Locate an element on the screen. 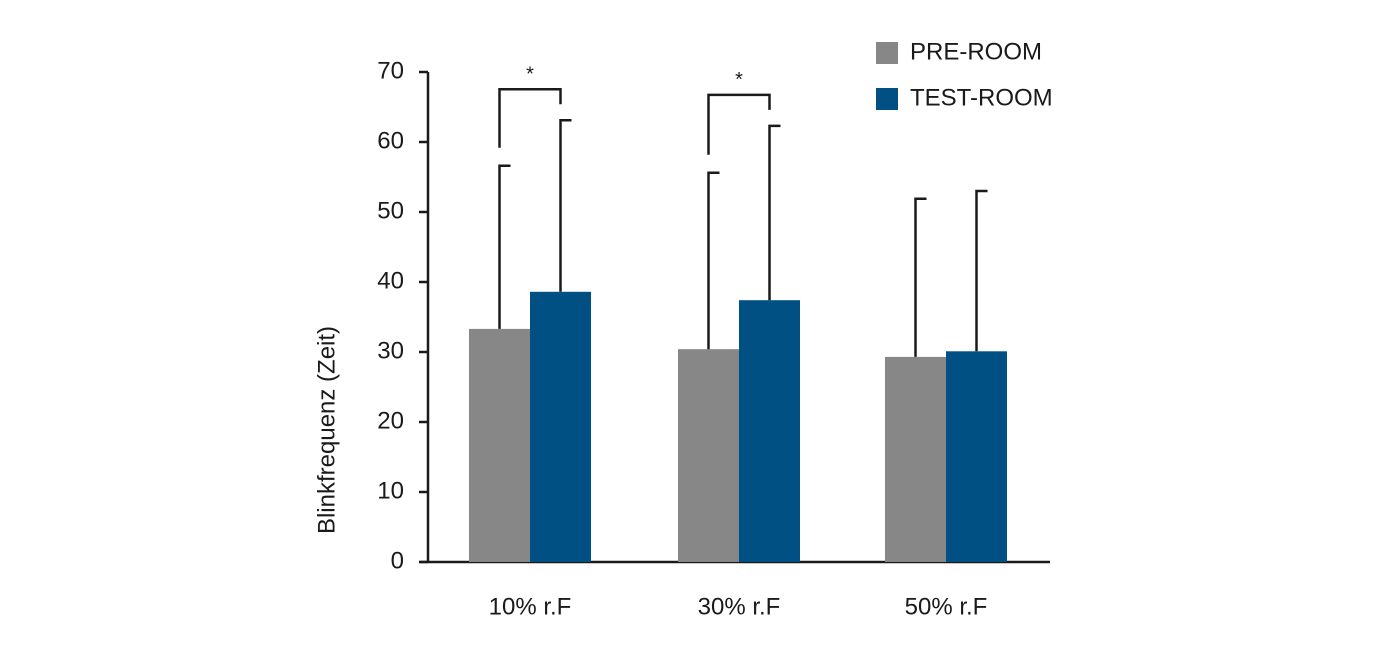 The image size is (1377, 653). y-tick-label: 20 is located at coordinates (390, 420).